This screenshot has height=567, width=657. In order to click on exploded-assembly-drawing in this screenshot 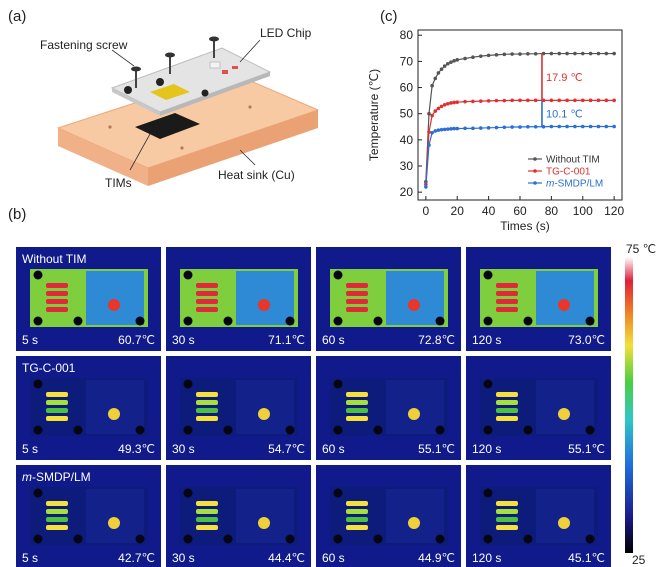, I will do `click(188, 111)`.